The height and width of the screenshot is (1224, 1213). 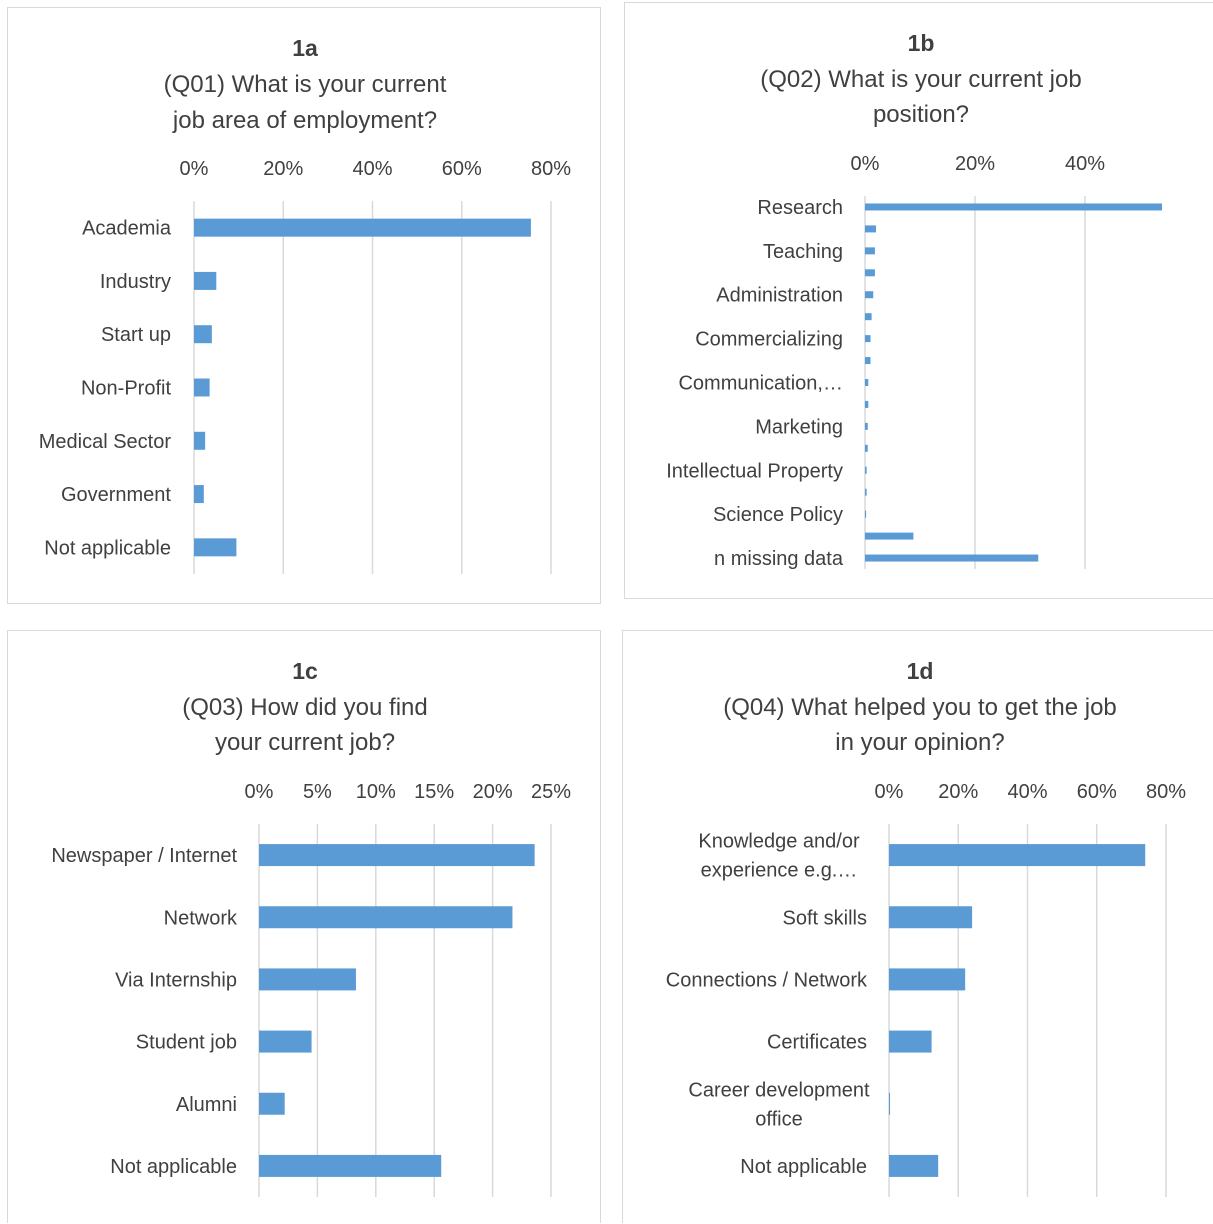 What do you see at coordinates (825, 918) in the screenshot?
I see `chart-1d-category-label: Soft skills` at bounding box center [825, 918].